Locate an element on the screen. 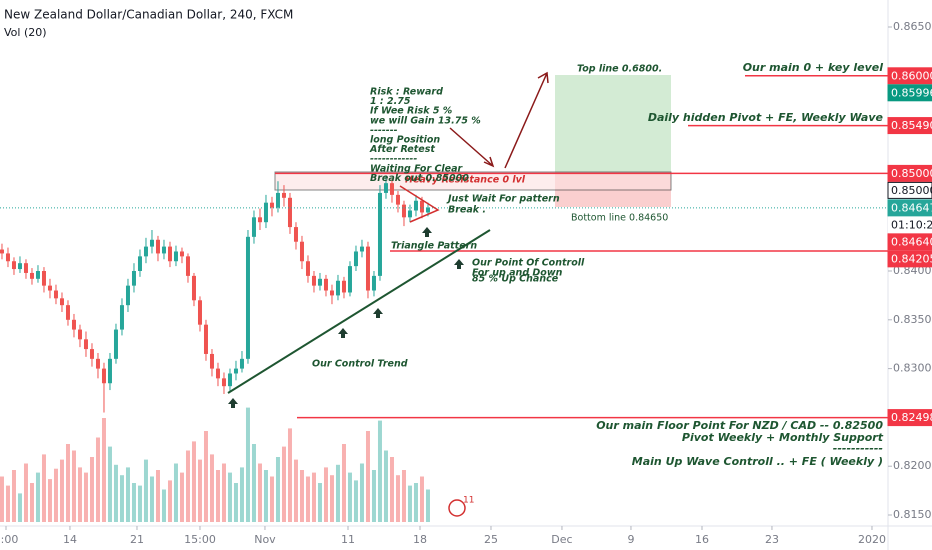 The image size is (932, 550). trend-line is located at coordinates (359, 311).